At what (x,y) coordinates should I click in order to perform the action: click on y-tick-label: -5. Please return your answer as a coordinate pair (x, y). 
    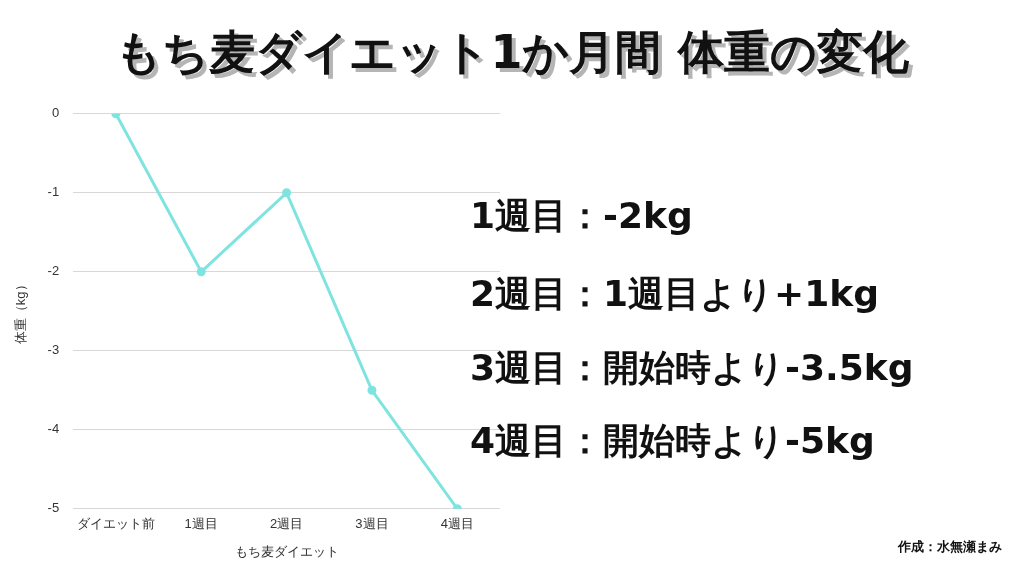
    Looking at the image, I should click on (53, 508).